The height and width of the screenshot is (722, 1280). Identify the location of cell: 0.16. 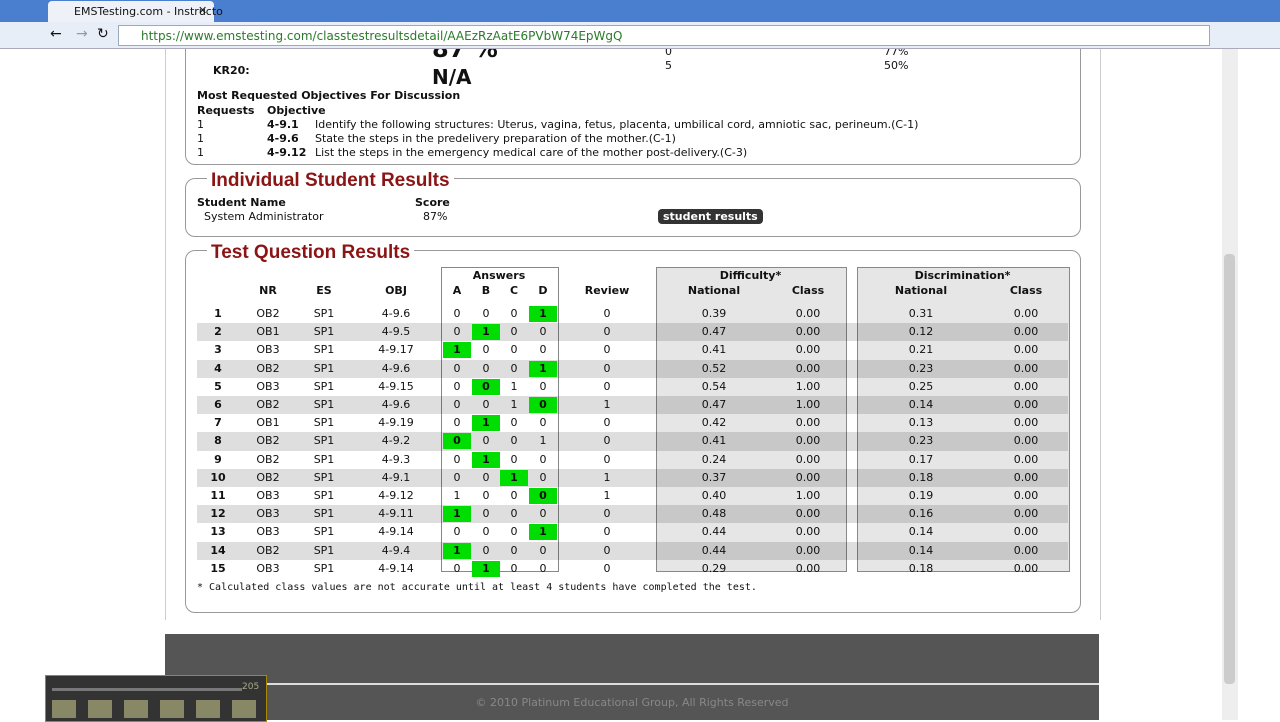
(921, 514).